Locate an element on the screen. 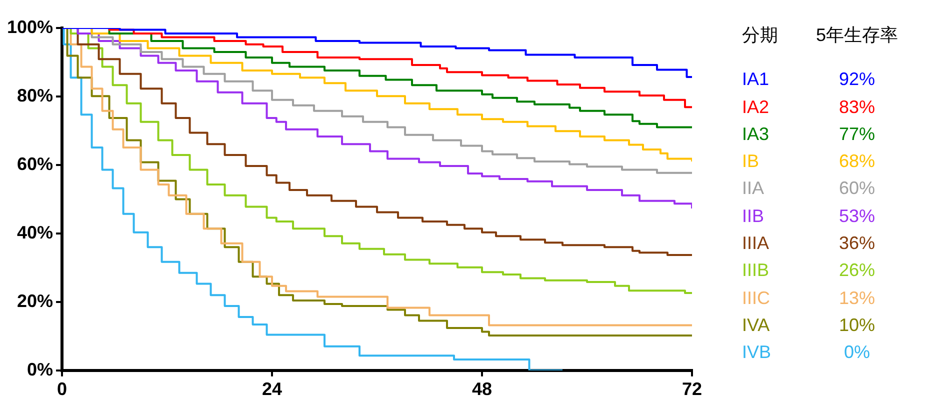 The width and height of the screenshot is (941, 408). y-tick-label: 100% is located at coordinates (30, 26).